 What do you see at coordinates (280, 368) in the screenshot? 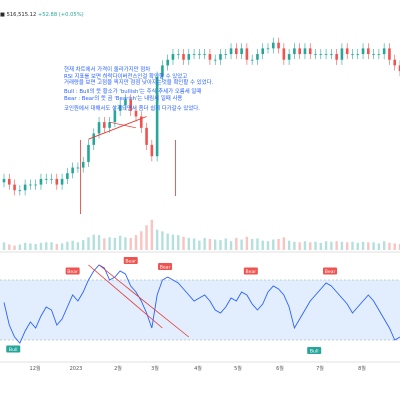
I see `x-axis-tick-label: 6월` at bounding box center [280, 368].